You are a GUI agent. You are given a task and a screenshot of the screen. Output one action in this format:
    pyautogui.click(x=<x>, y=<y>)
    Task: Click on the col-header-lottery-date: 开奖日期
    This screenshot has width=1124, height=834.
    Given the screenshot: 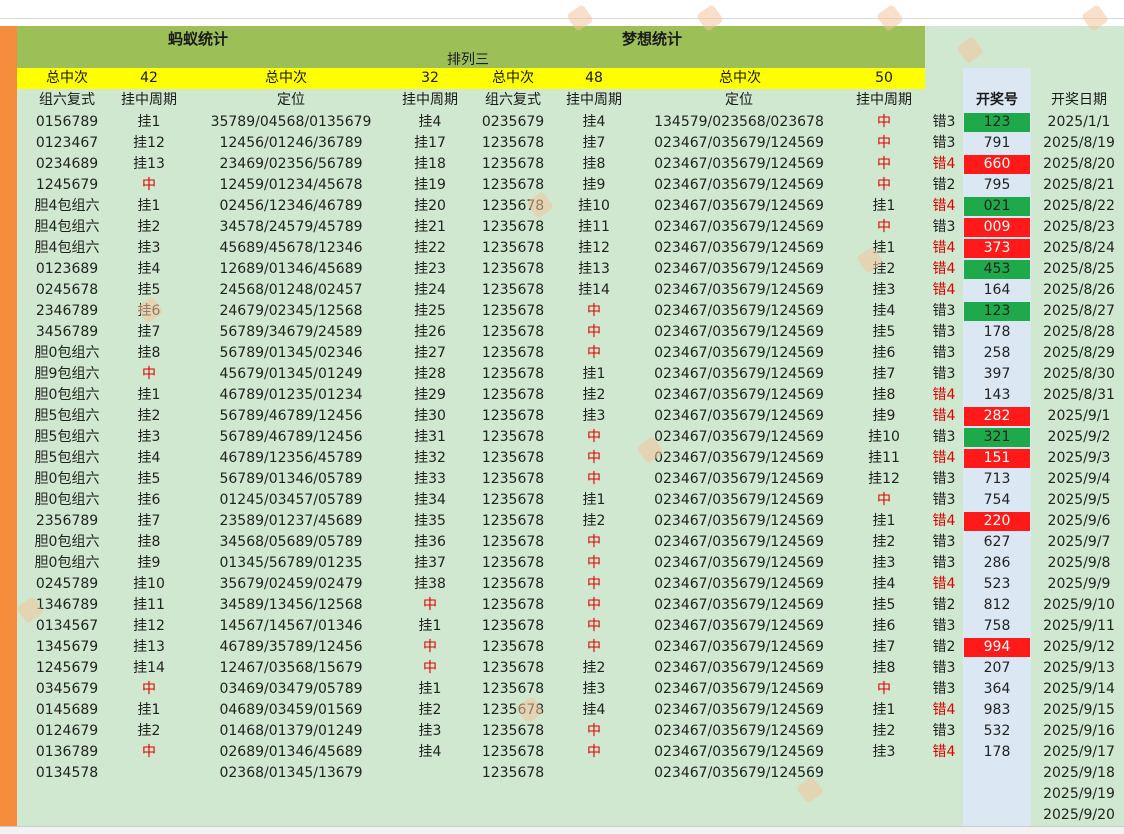 What is the action you would take?
    pyautogui.click(x=1079, y=100)
    